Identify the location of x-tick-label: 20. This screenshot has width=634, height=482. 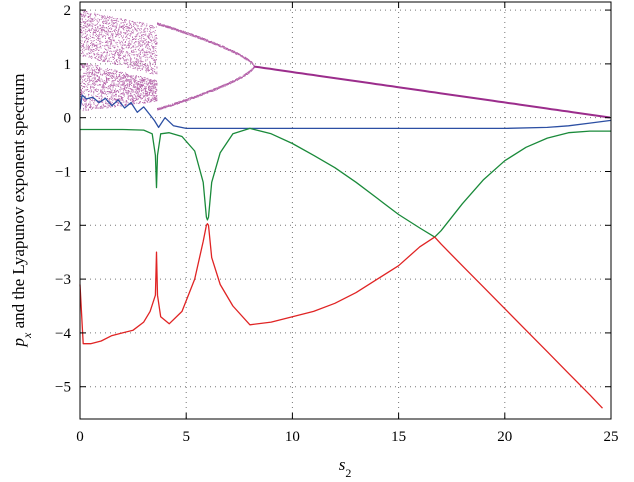
(504, 437).